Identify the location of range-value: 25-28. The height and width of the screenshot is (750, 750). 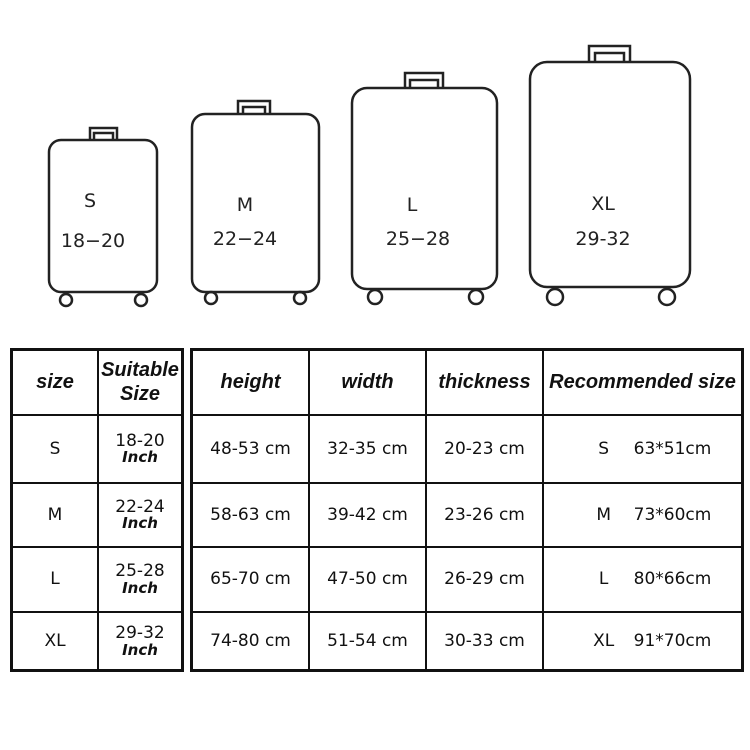
(140, 571).